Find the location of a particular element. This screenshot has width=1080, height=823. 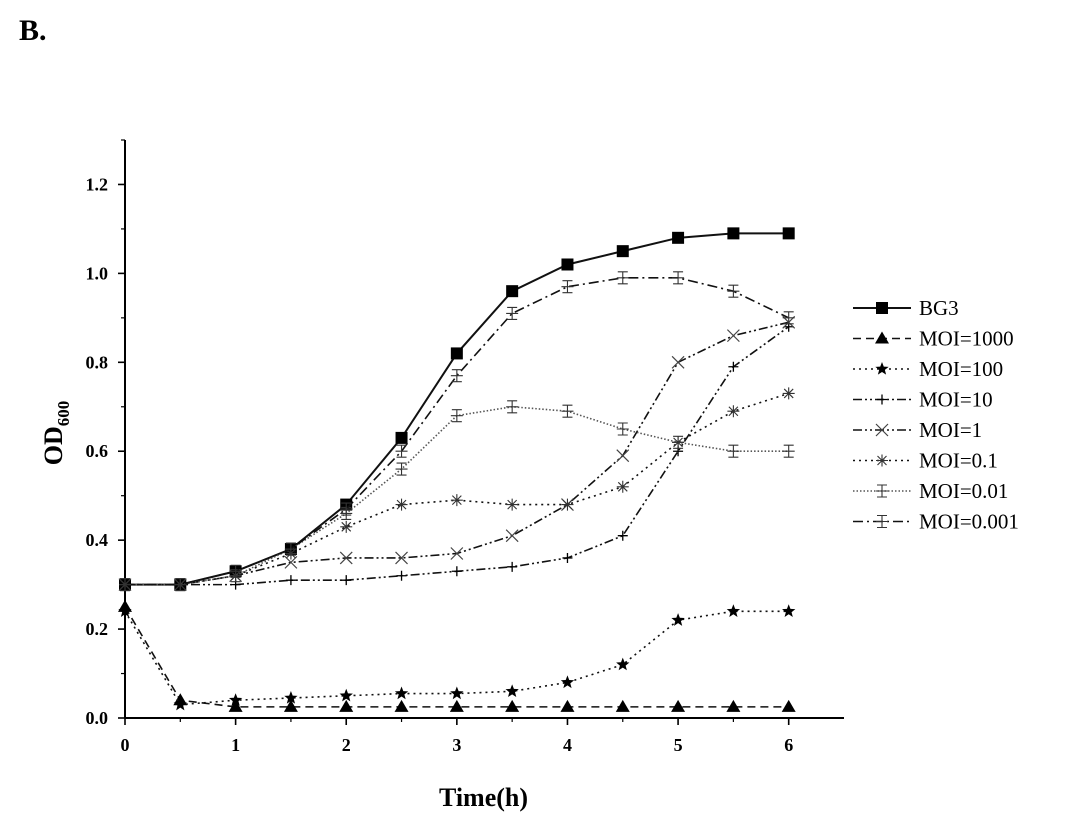

svg-text: OD600 is located at coordinates (56, 433).